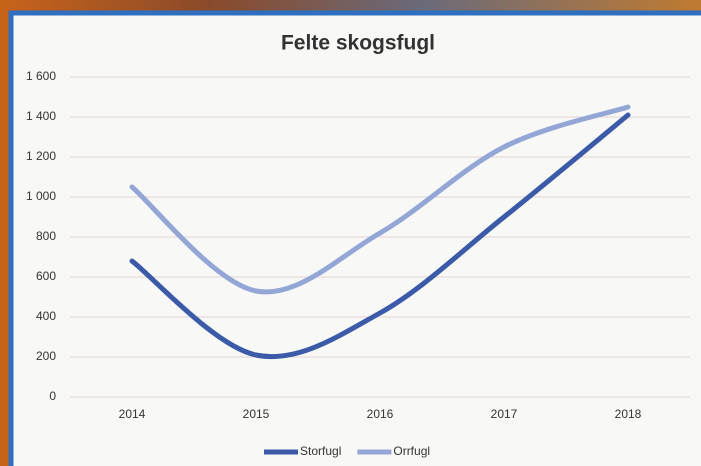 The width and height of the screenshot is (701, 466). Describe the element at coordinates (628, 414) in the screenshot. I see `x-tick-label: 2018` at that location.